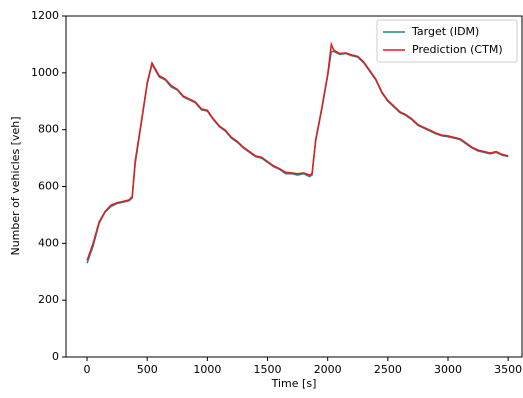 This screenshot has width=523, height=398. What do you see at coordinates (48, 242) in the screenshot?
I see `y-tick-label: 400` at bounding box center [48, 242].